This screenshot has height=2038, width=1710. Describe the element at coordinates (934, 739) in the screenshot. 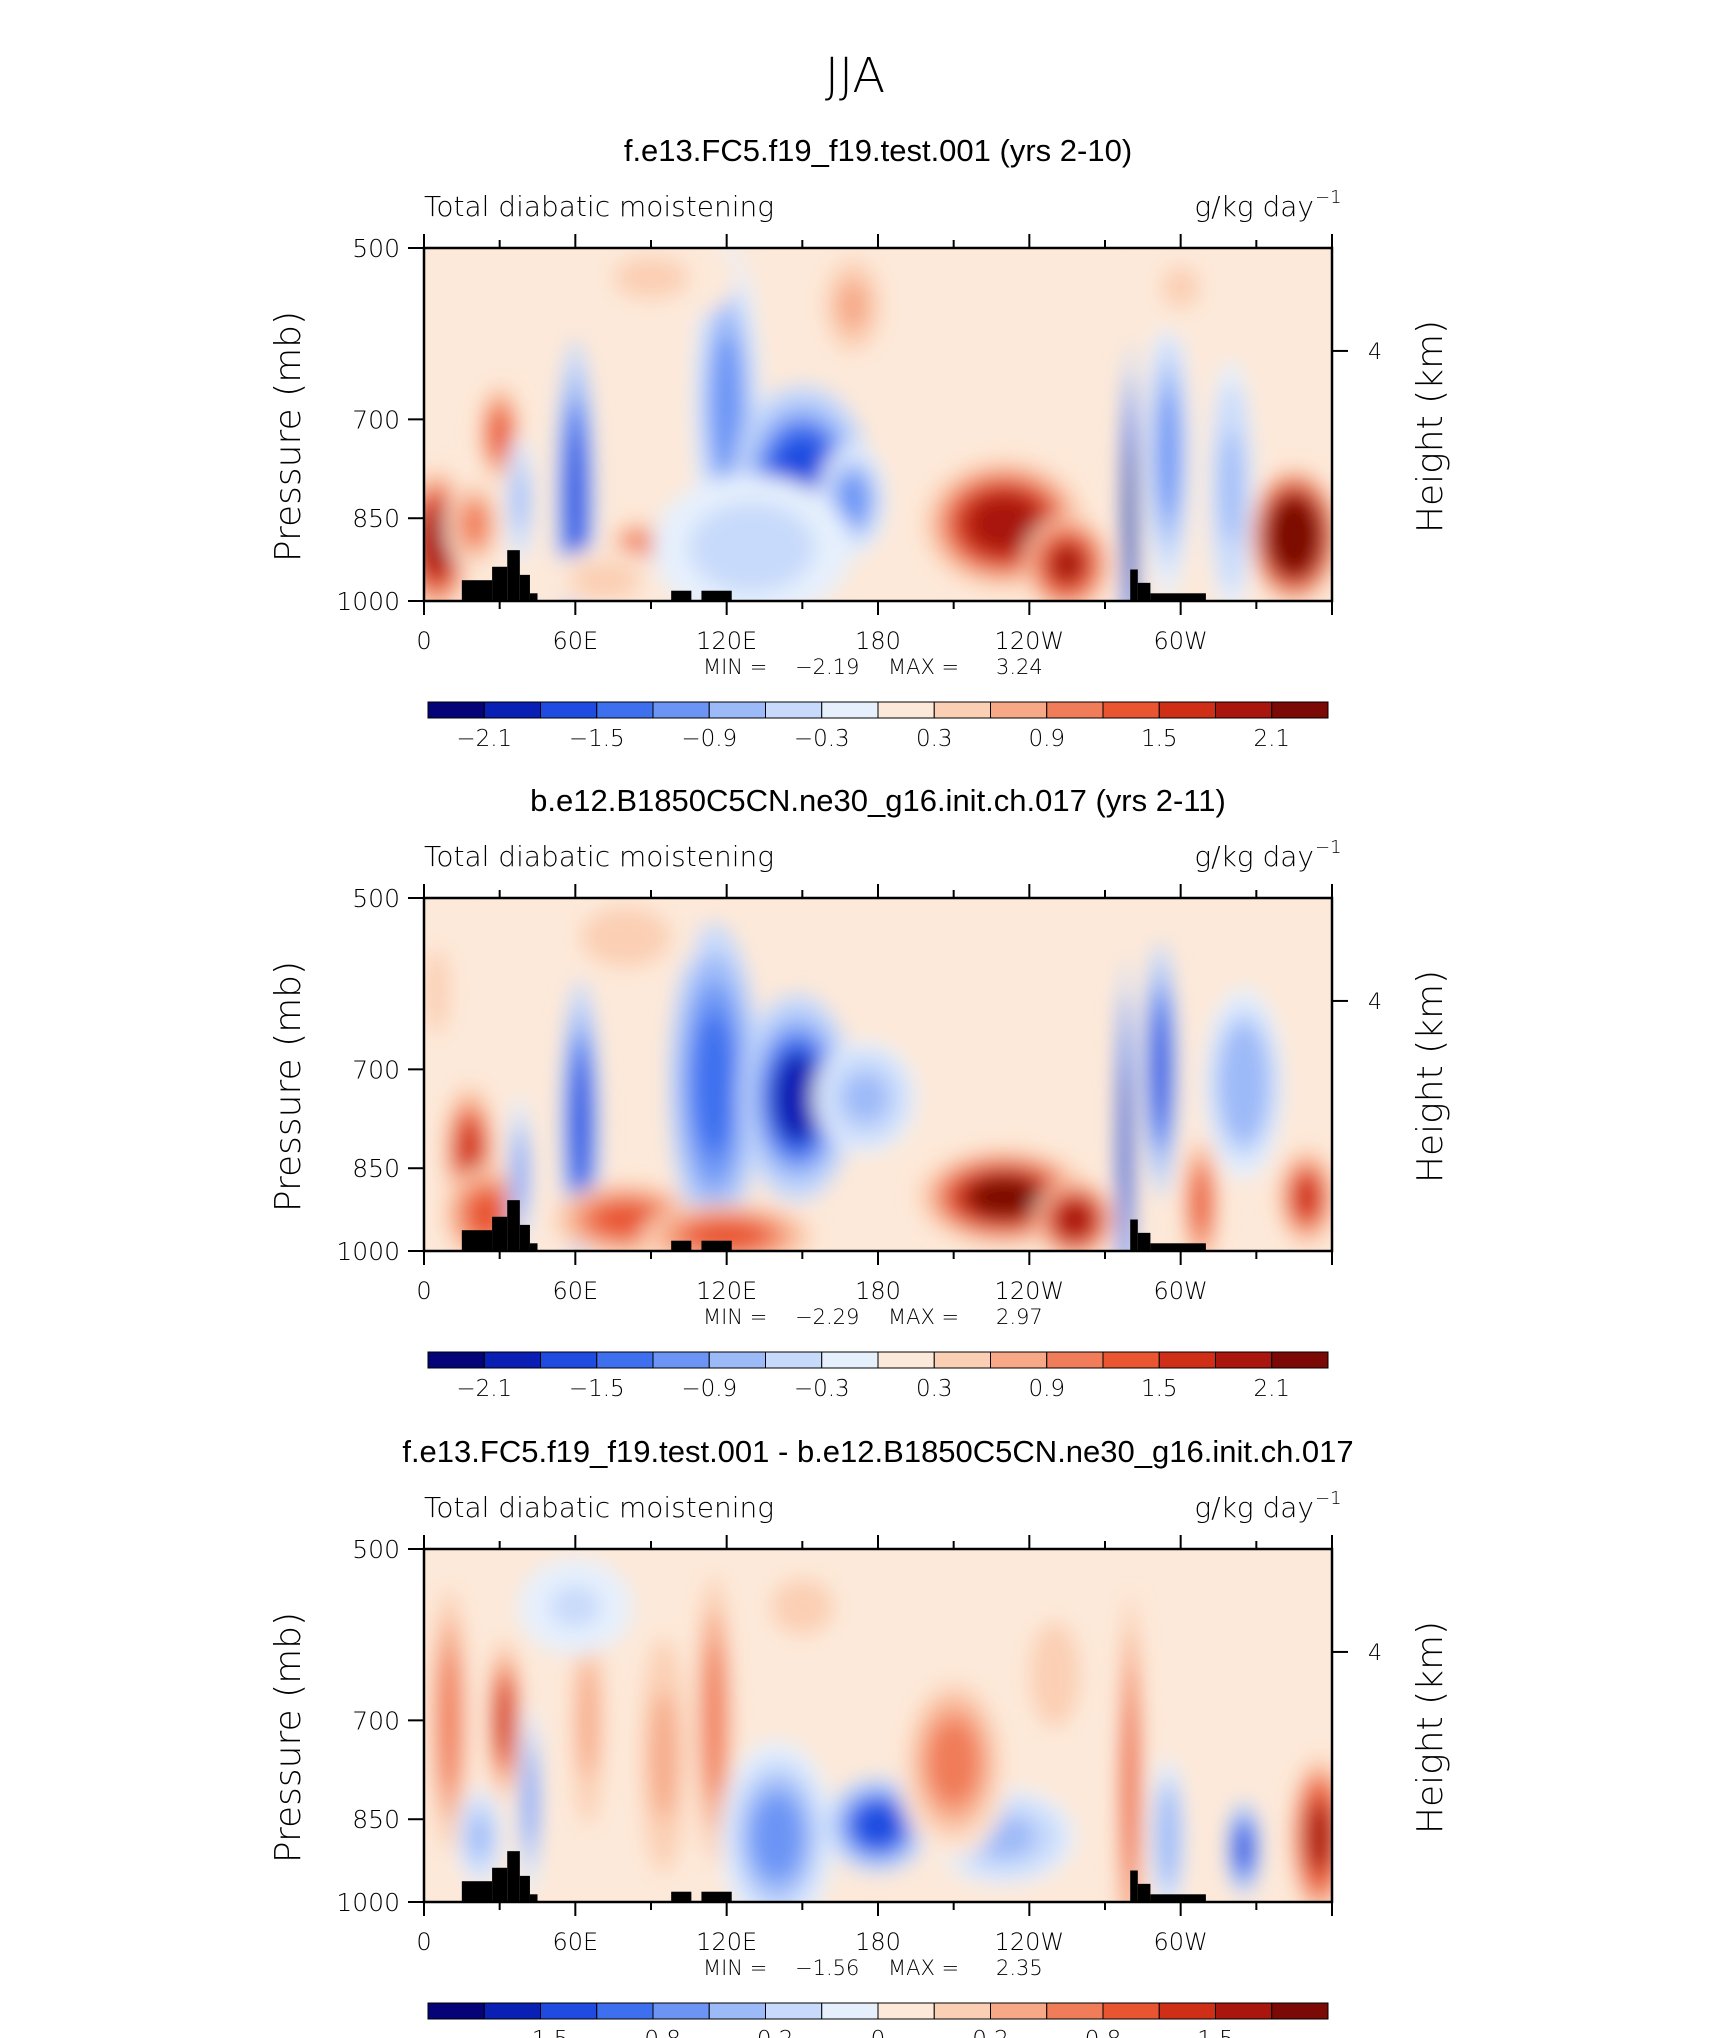

I see `colorbar-label: 0.3` at that location.